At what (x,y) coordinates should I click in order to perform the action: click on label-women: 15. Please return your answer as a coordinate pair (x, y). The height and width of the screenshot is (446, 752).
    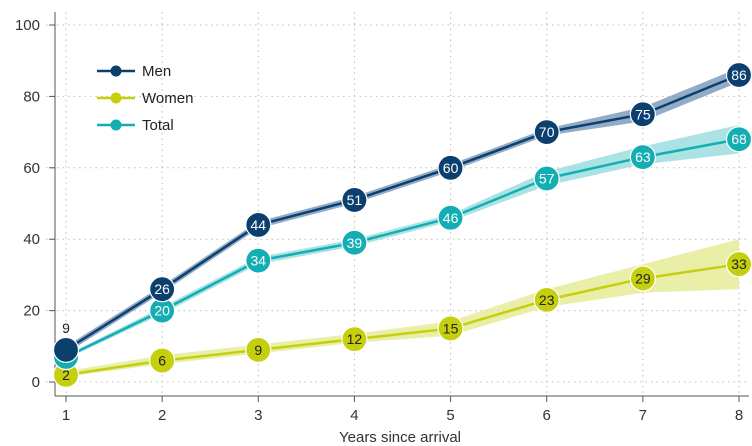
    Looking at the image, I should click on (451, 328).